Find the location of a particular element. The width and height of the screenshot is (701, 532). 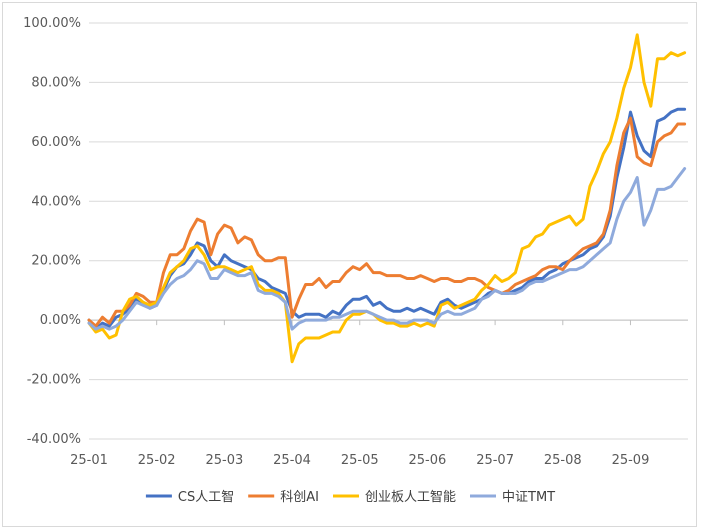

legend-item-1: CS人工智 is located at coordinates (189, 497).